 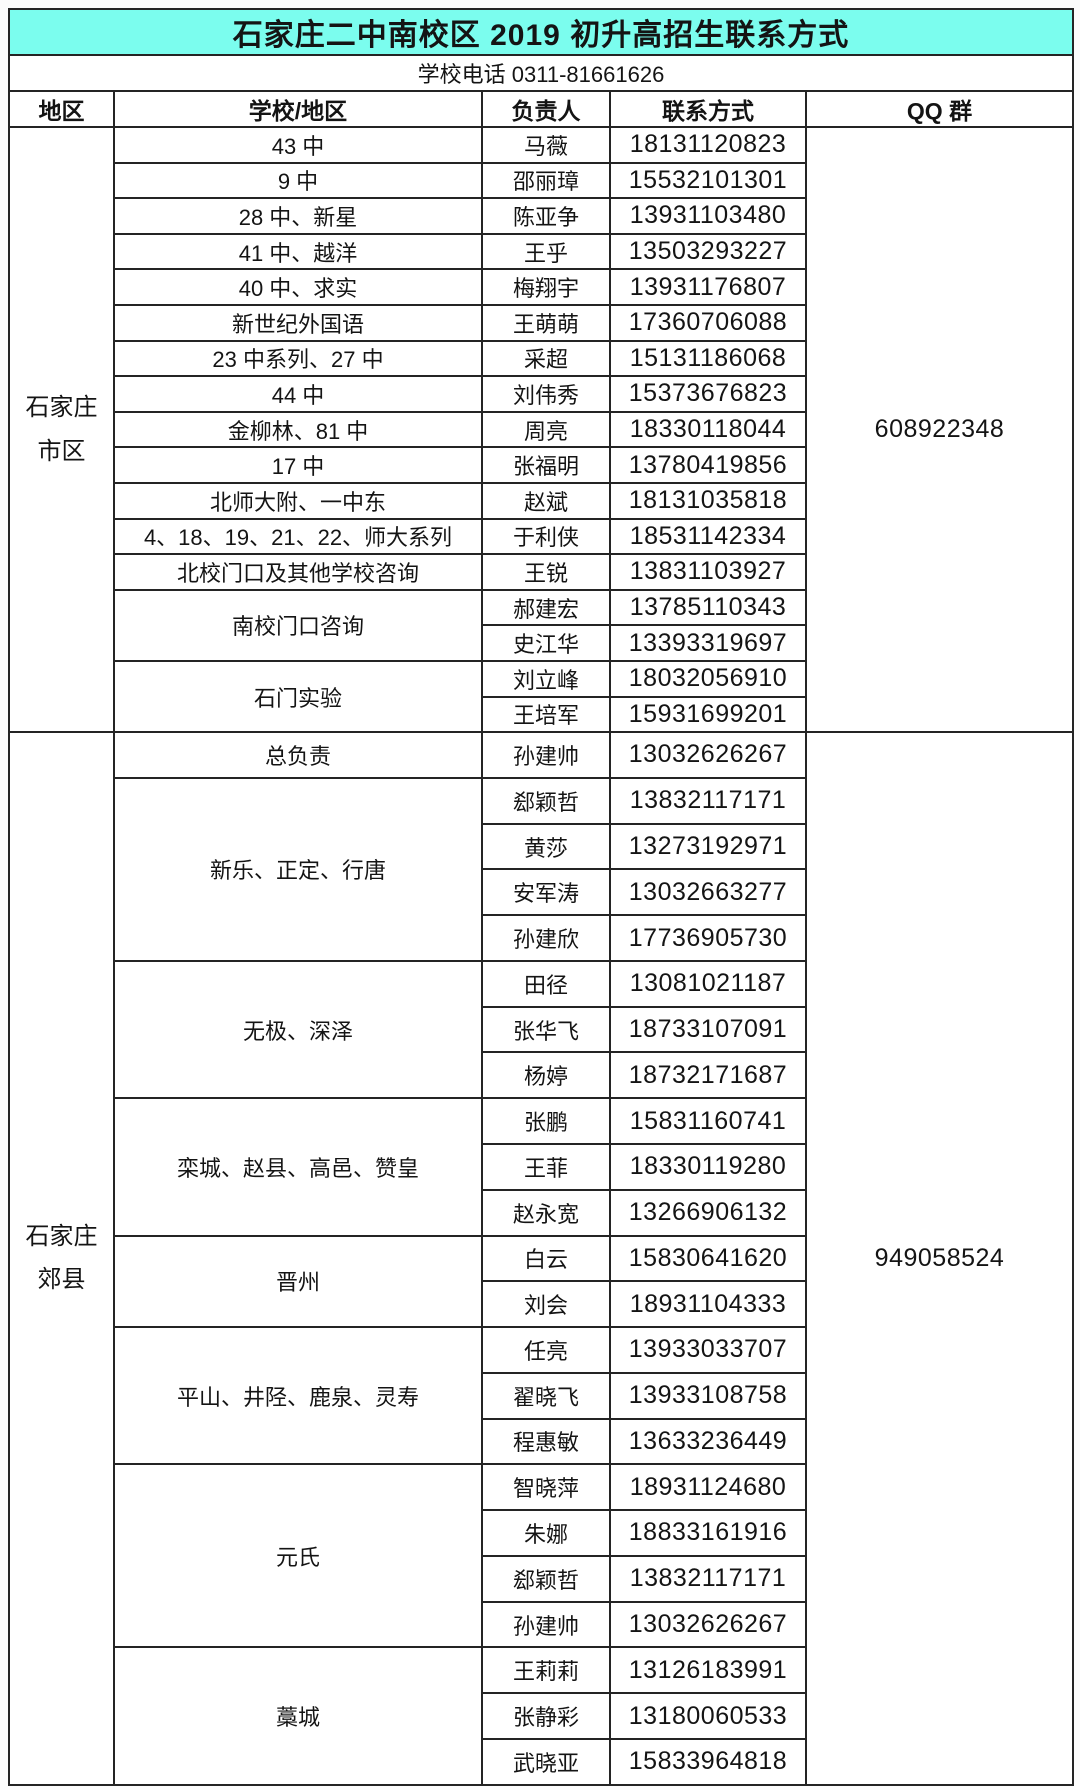 I want to click on school-phone-line: 学校电话 0311-81661626, so click(x=541, y=73).